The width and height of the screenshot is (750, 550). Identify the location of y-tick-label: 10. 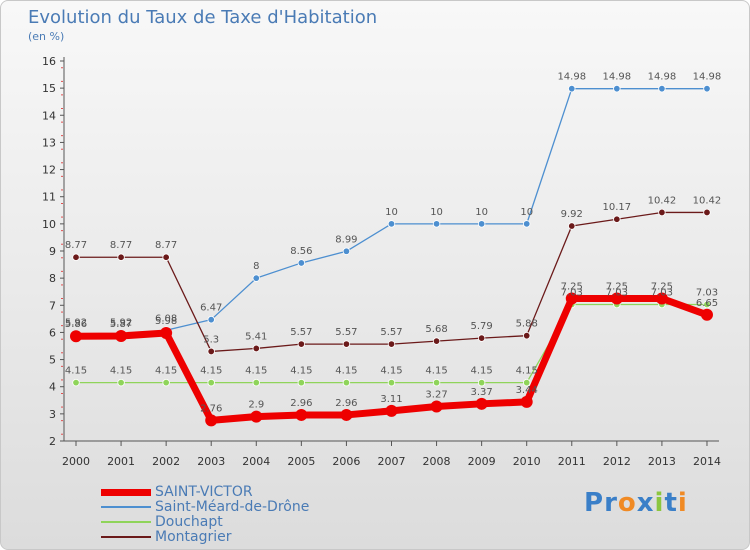
(49, 224).